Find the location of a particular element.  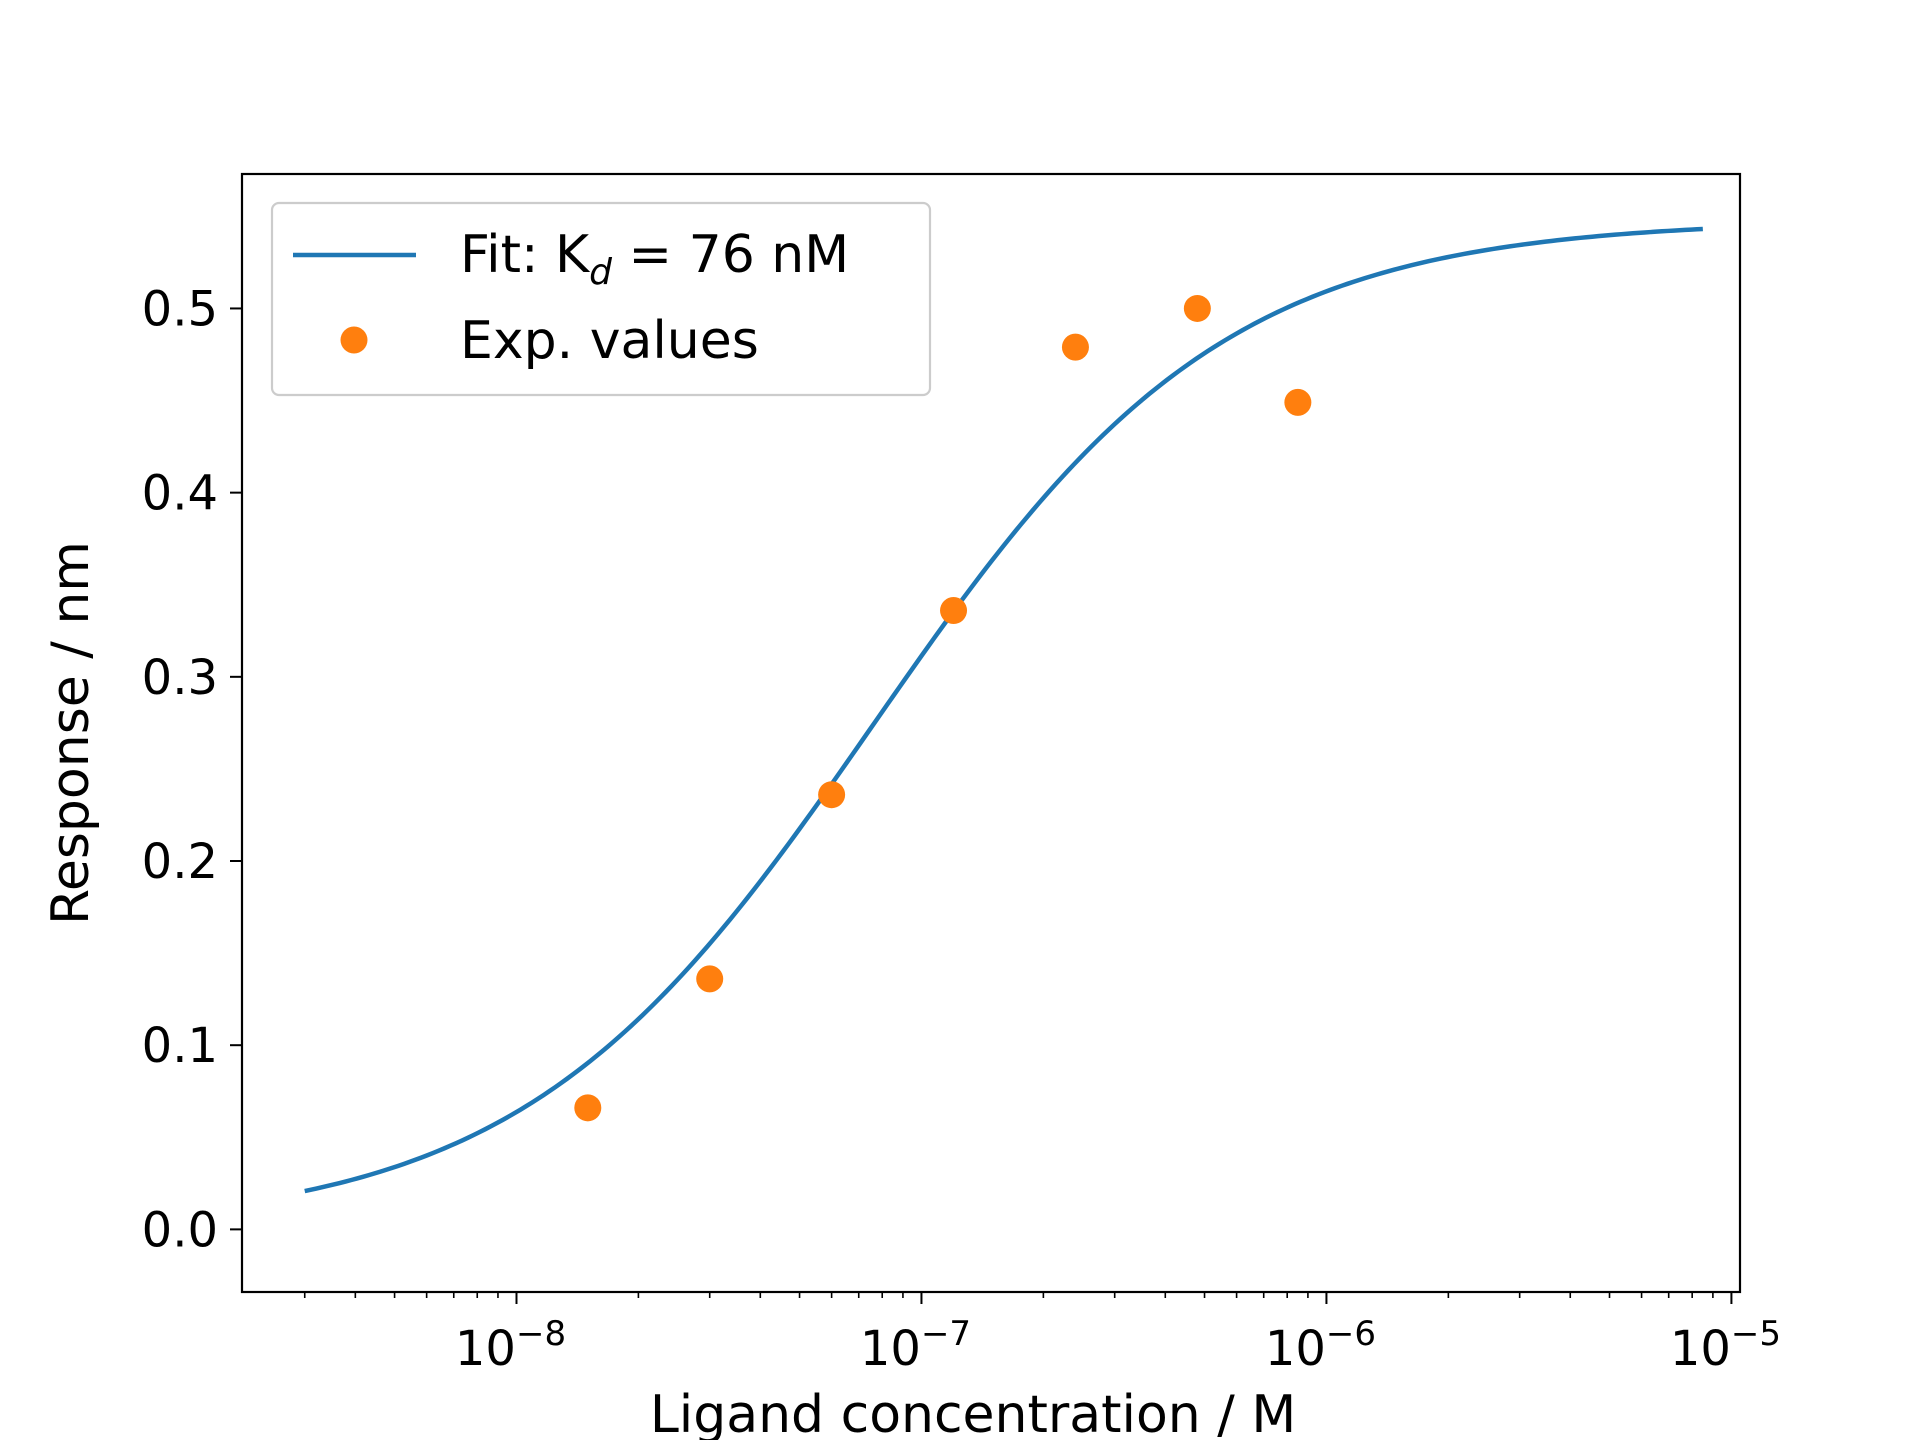

x-tick-label-exponent: −8 is located at coordinates (541, 1334).